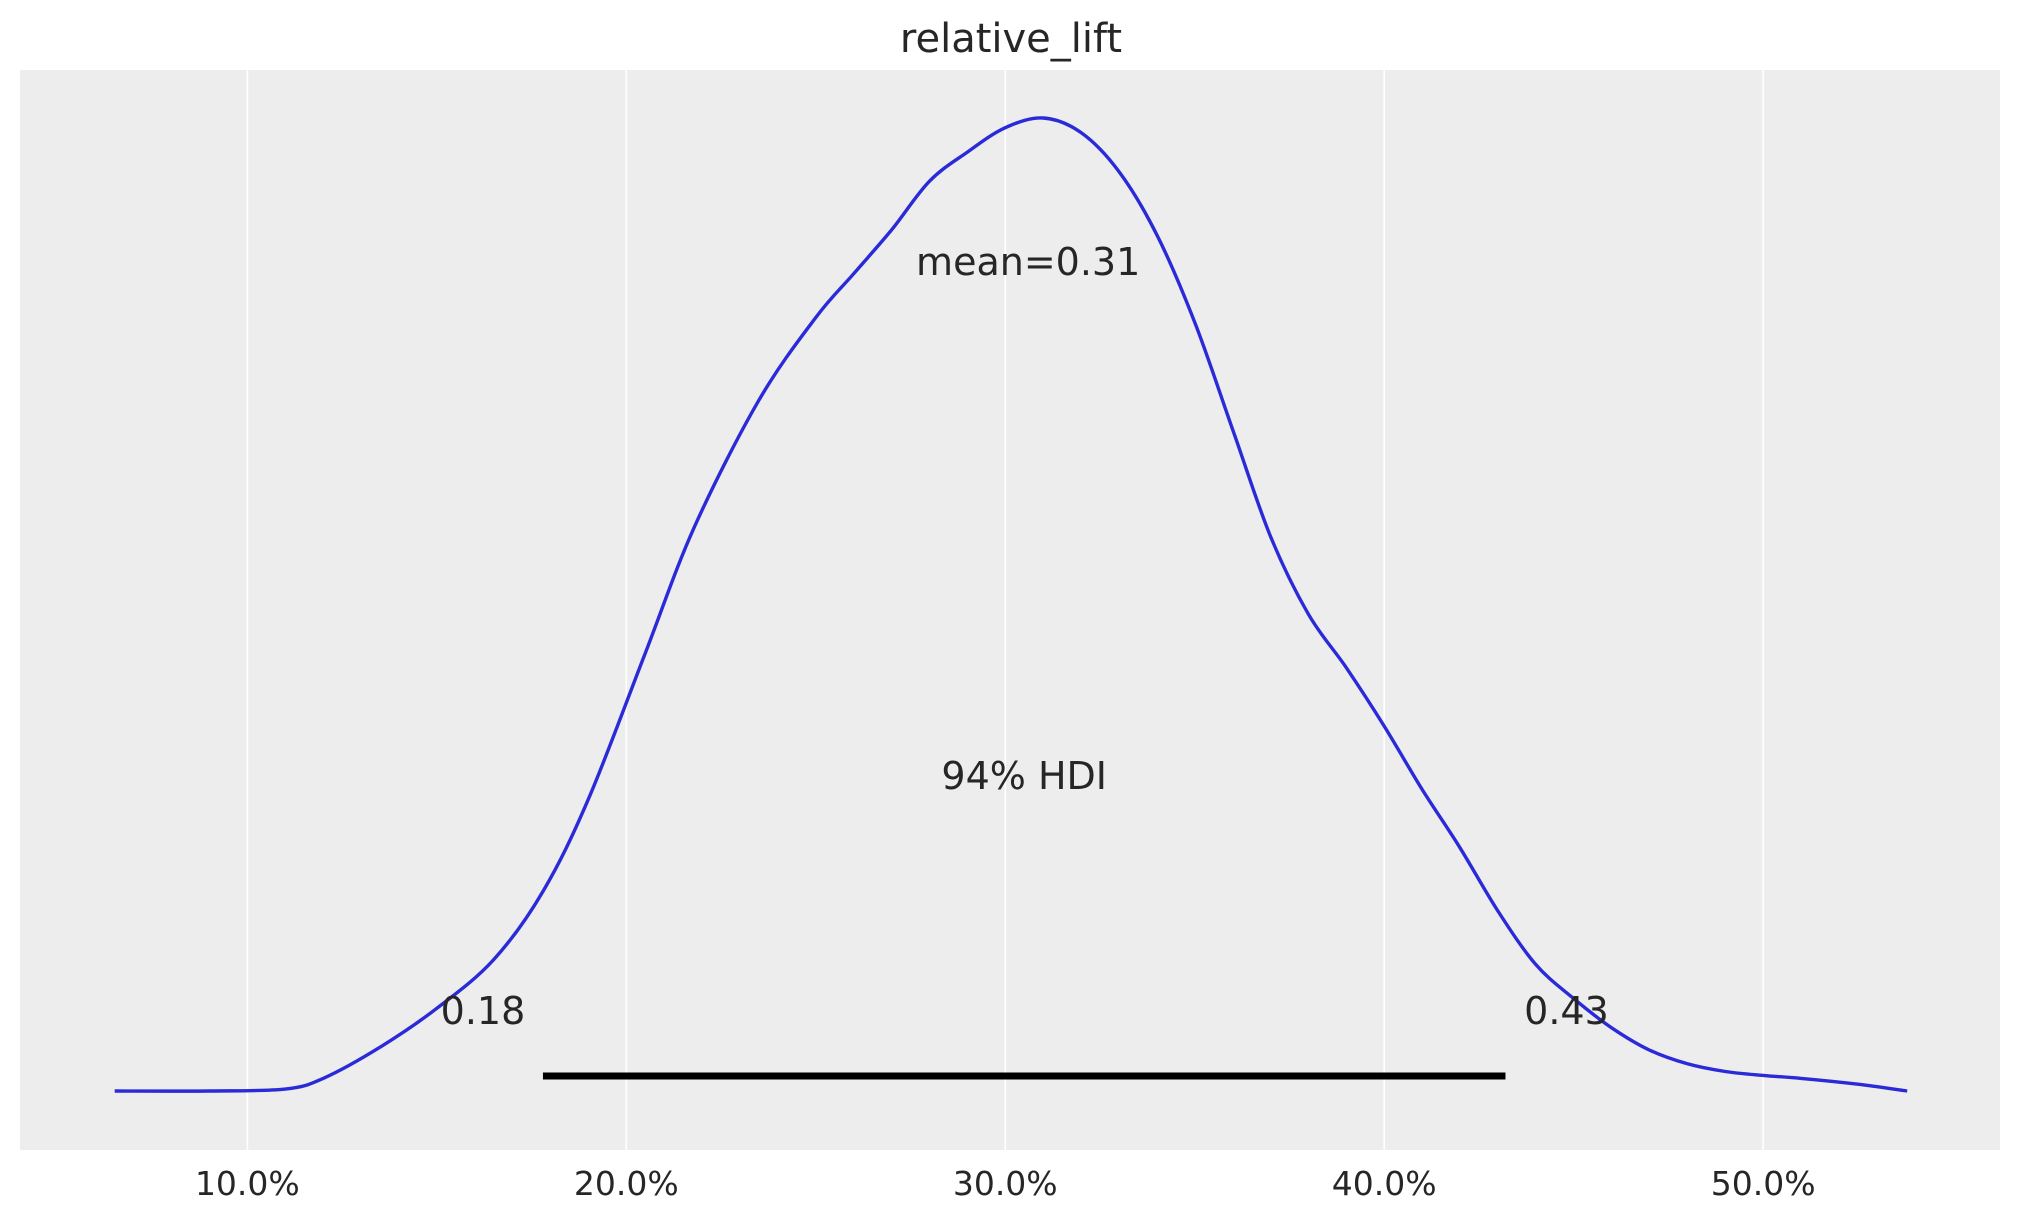 This screenshot has width=2023, height=1223. What do you see at coordinates (1384, 1183) in the screenshot?
I see `x-tick-label: 40.0%` at bounding box center [1384, 1183].